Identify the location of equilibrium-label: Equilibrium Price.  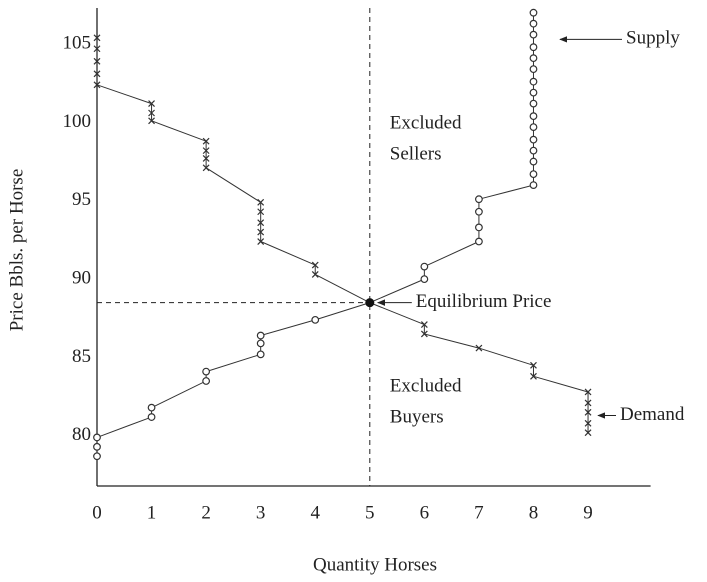
(484, 301).